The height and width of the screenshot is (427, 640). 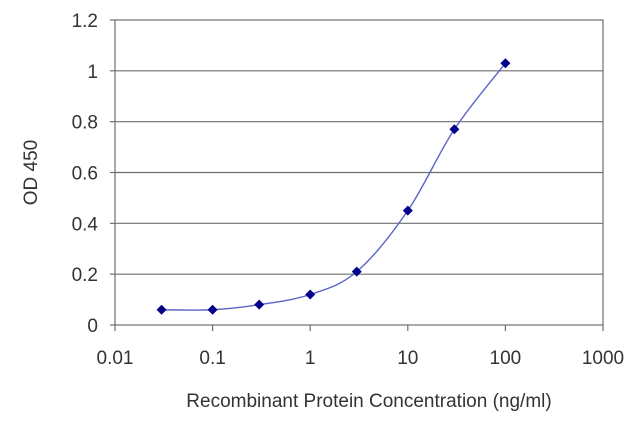 I want to click on x-tick-label-0: 0.01, so click(x=115, y=358).